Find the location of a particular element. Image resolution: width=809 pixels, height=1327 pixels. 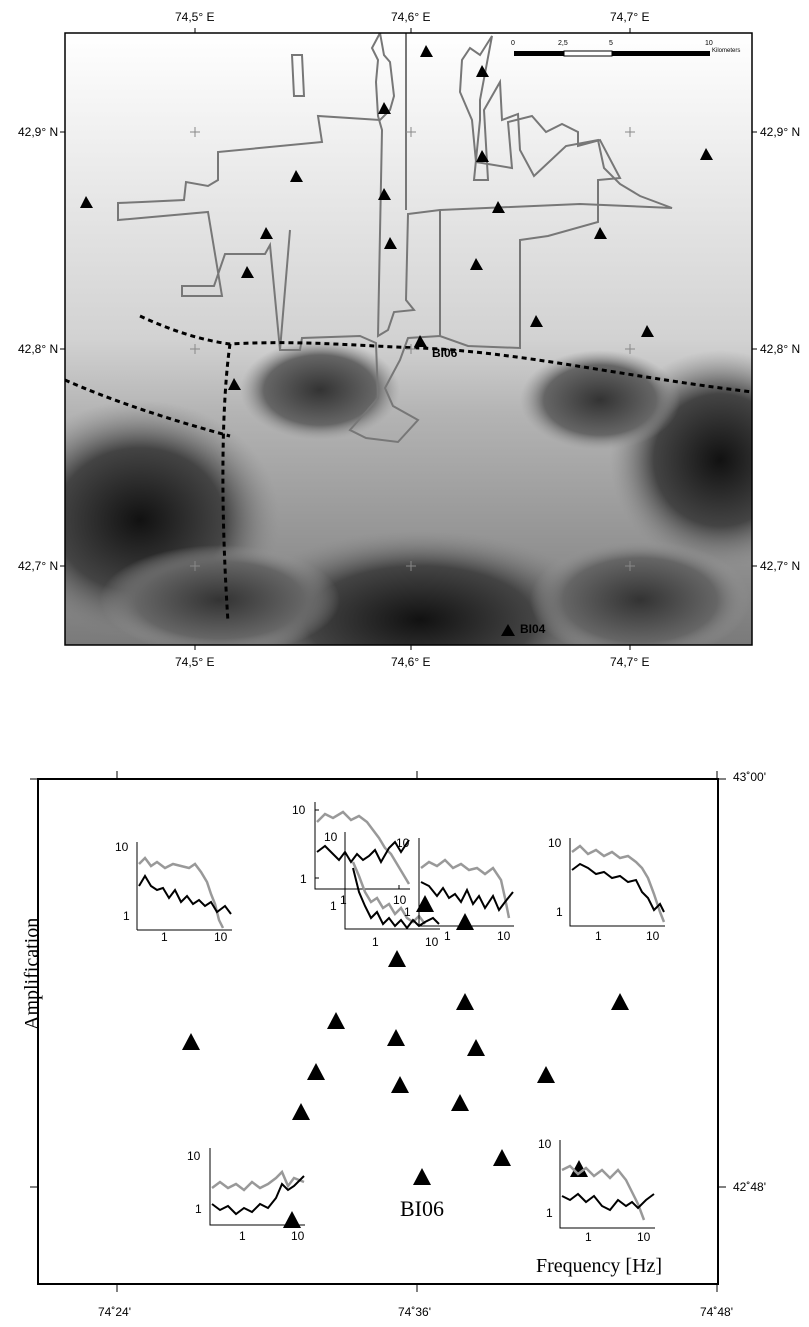

scale-unit: Kilometers is located at coordinates (726, 51).